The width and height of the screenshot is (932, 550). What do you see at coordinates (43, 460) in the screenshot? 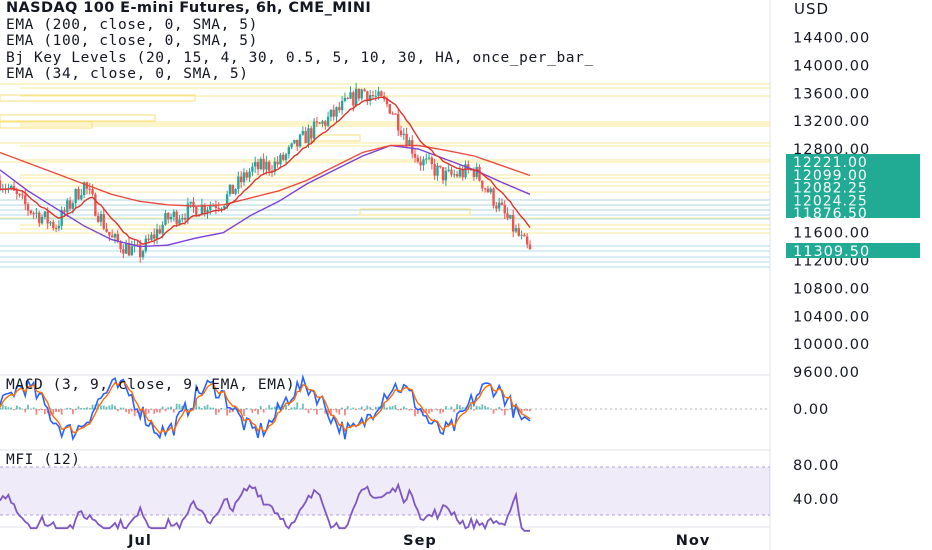
I see `mfi-label: MFI (12)` at bounding box center [43, 460].